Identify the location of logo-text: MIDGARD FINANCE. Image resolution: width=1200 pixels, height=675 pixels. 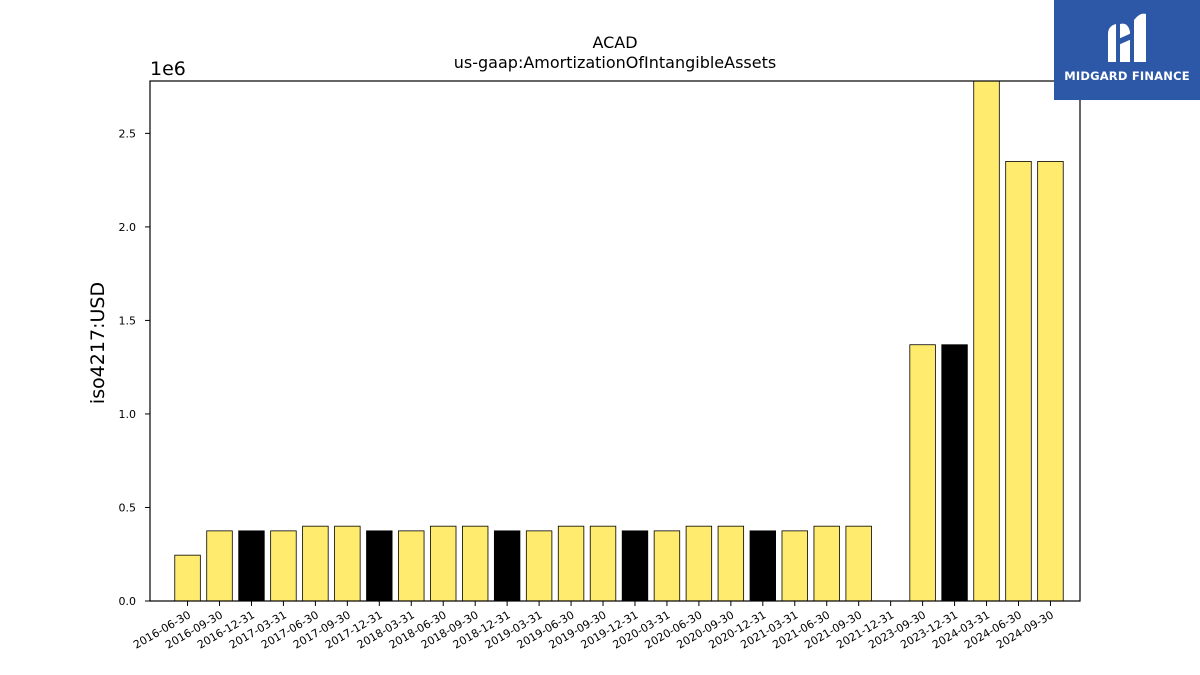
(1127, 76).